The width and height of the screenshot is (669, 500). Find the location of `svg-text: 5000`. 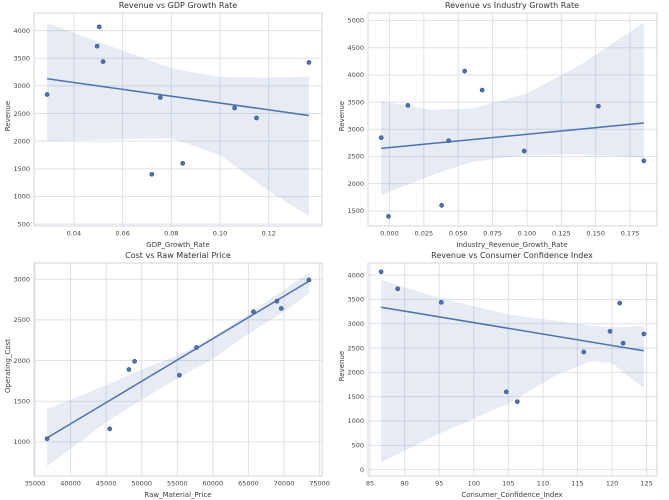

svg-text: 5000 is located at coordinates (355, 21).